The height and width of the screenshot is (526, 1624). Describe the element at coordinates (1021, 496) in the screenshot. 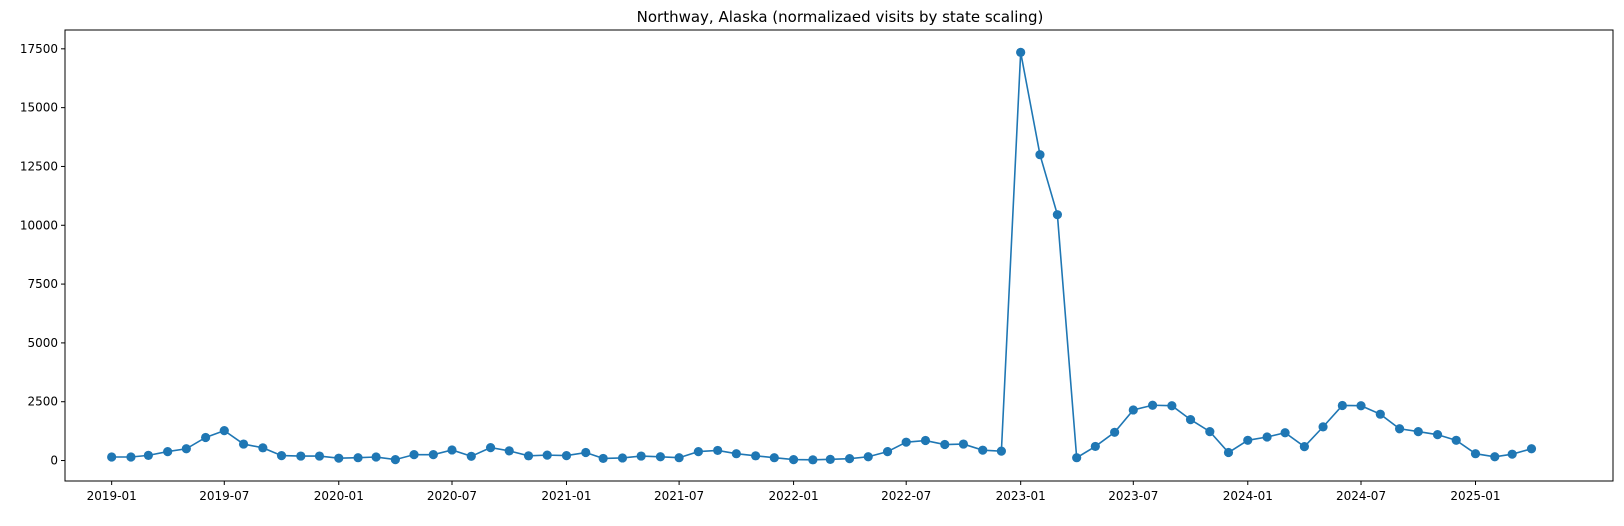

I see `x-tick-label: 2023-01` at that location.